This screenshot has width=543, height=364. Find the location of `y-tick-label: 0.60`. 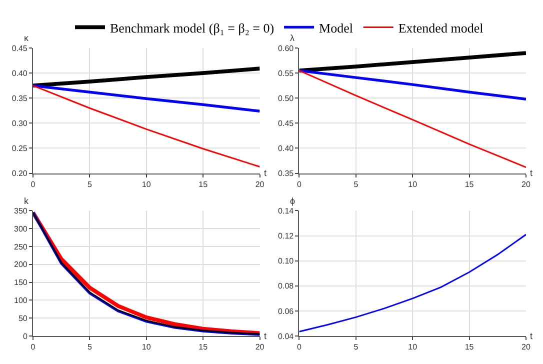

y-tick-label: 0.60 is located at coordinates (286, 48).